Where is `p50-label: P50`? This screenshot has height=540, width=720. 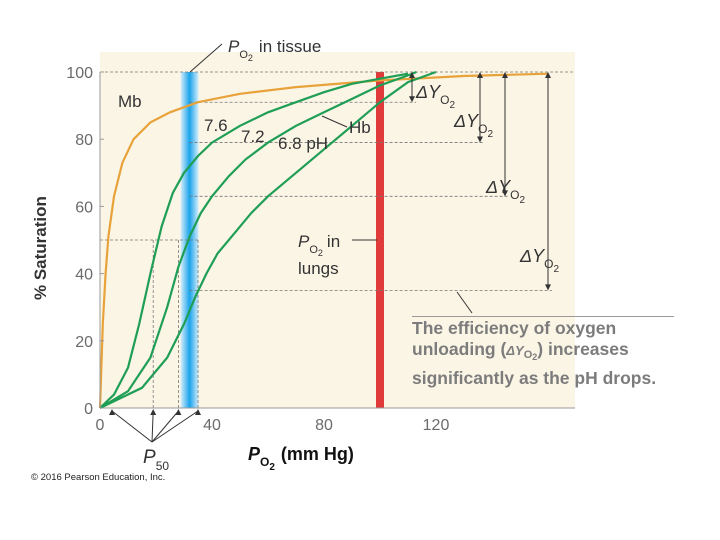
p50-label: P50 is located at coordinates (156, 460).